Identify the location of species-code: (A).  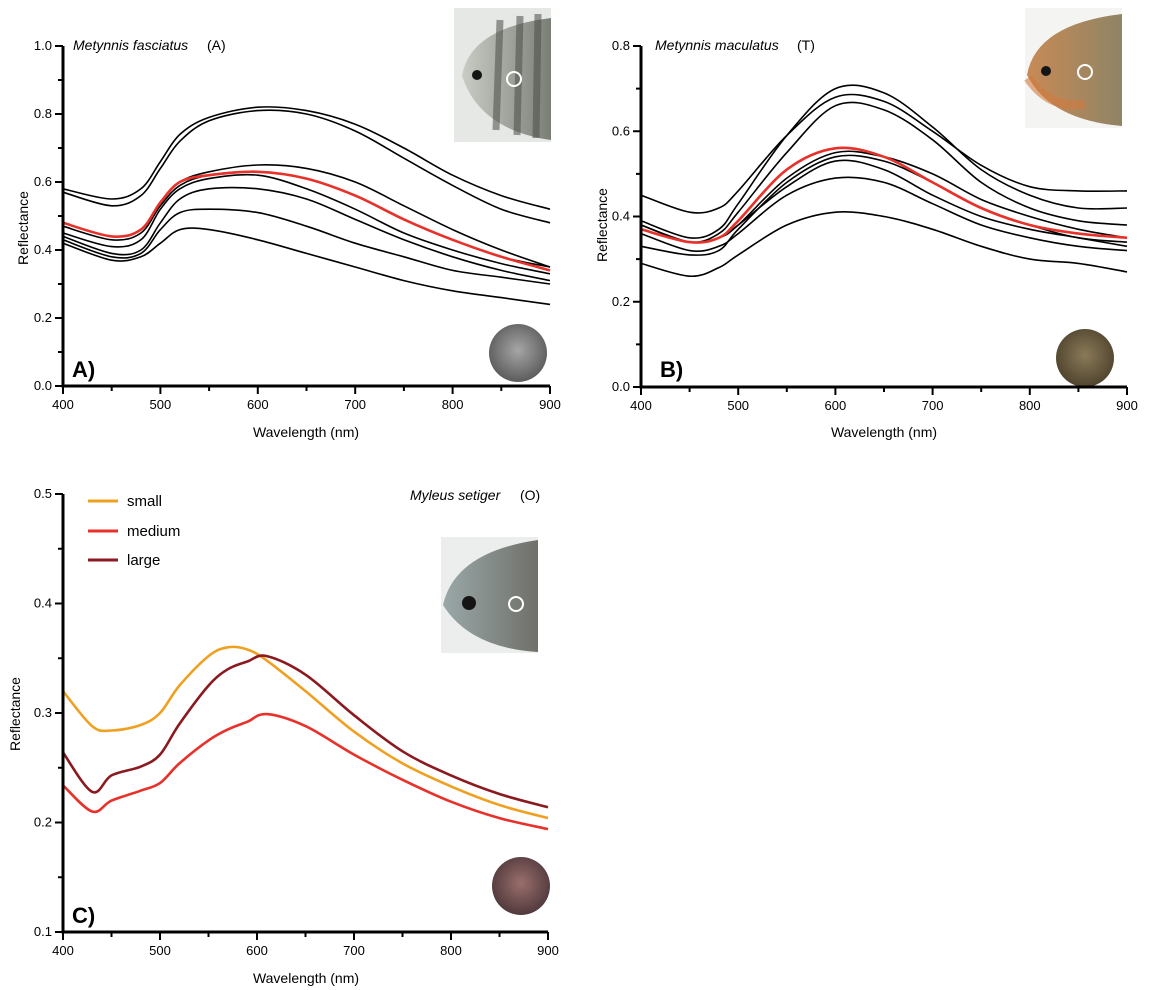
(216, 45).